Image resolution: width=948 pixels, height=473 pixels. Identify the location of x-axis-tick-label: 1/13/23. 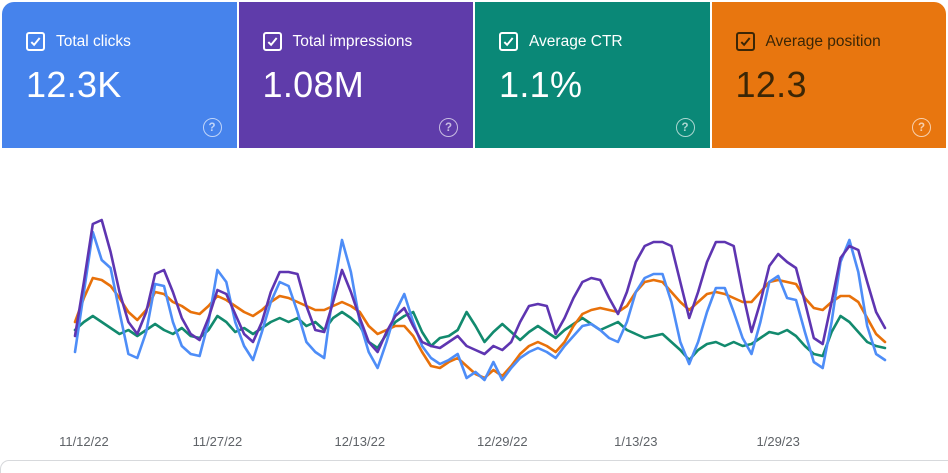
(635, 441).